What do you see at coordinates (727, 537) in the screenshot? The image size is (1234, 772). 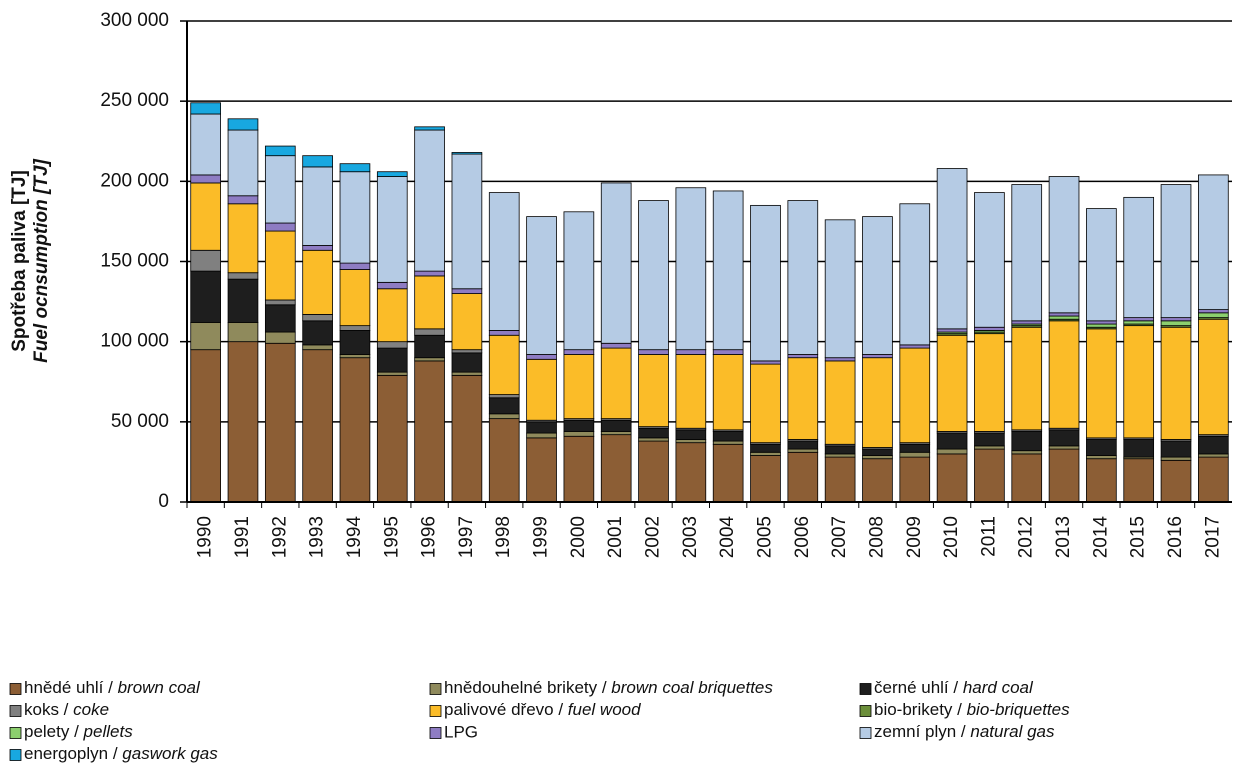 I see `x-tick-label: 2004` at bounding box center [727, 537].